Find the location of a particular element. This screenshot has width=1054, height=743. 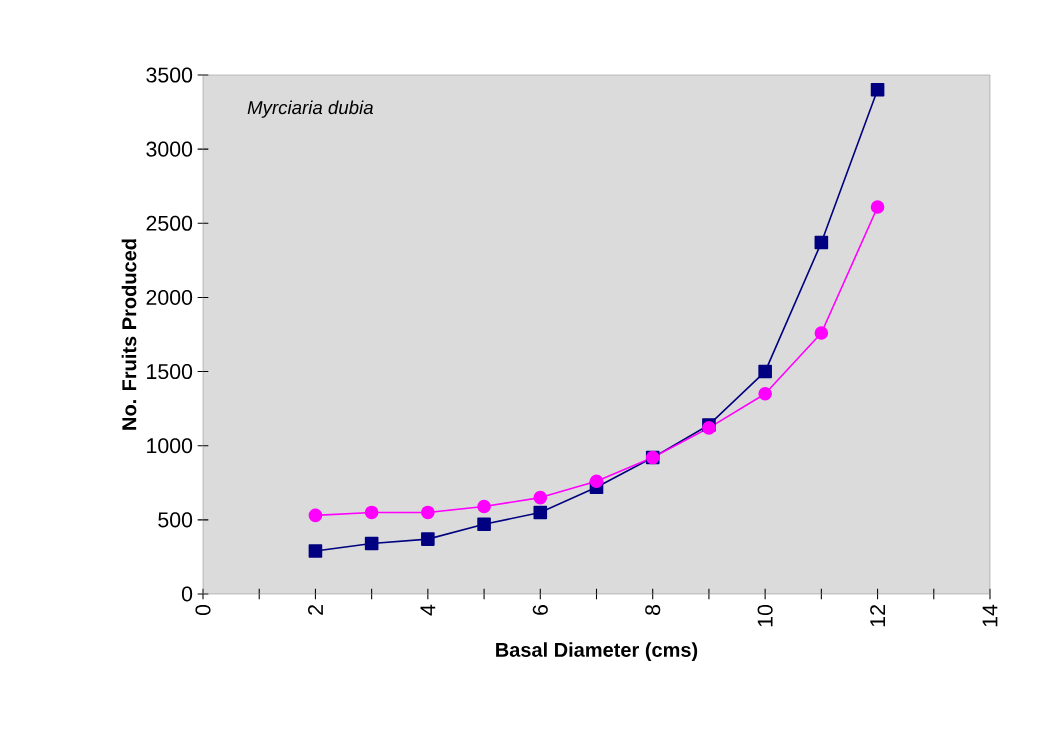

annotation: Myrciaria dubia is located at coordinates (310, 109).